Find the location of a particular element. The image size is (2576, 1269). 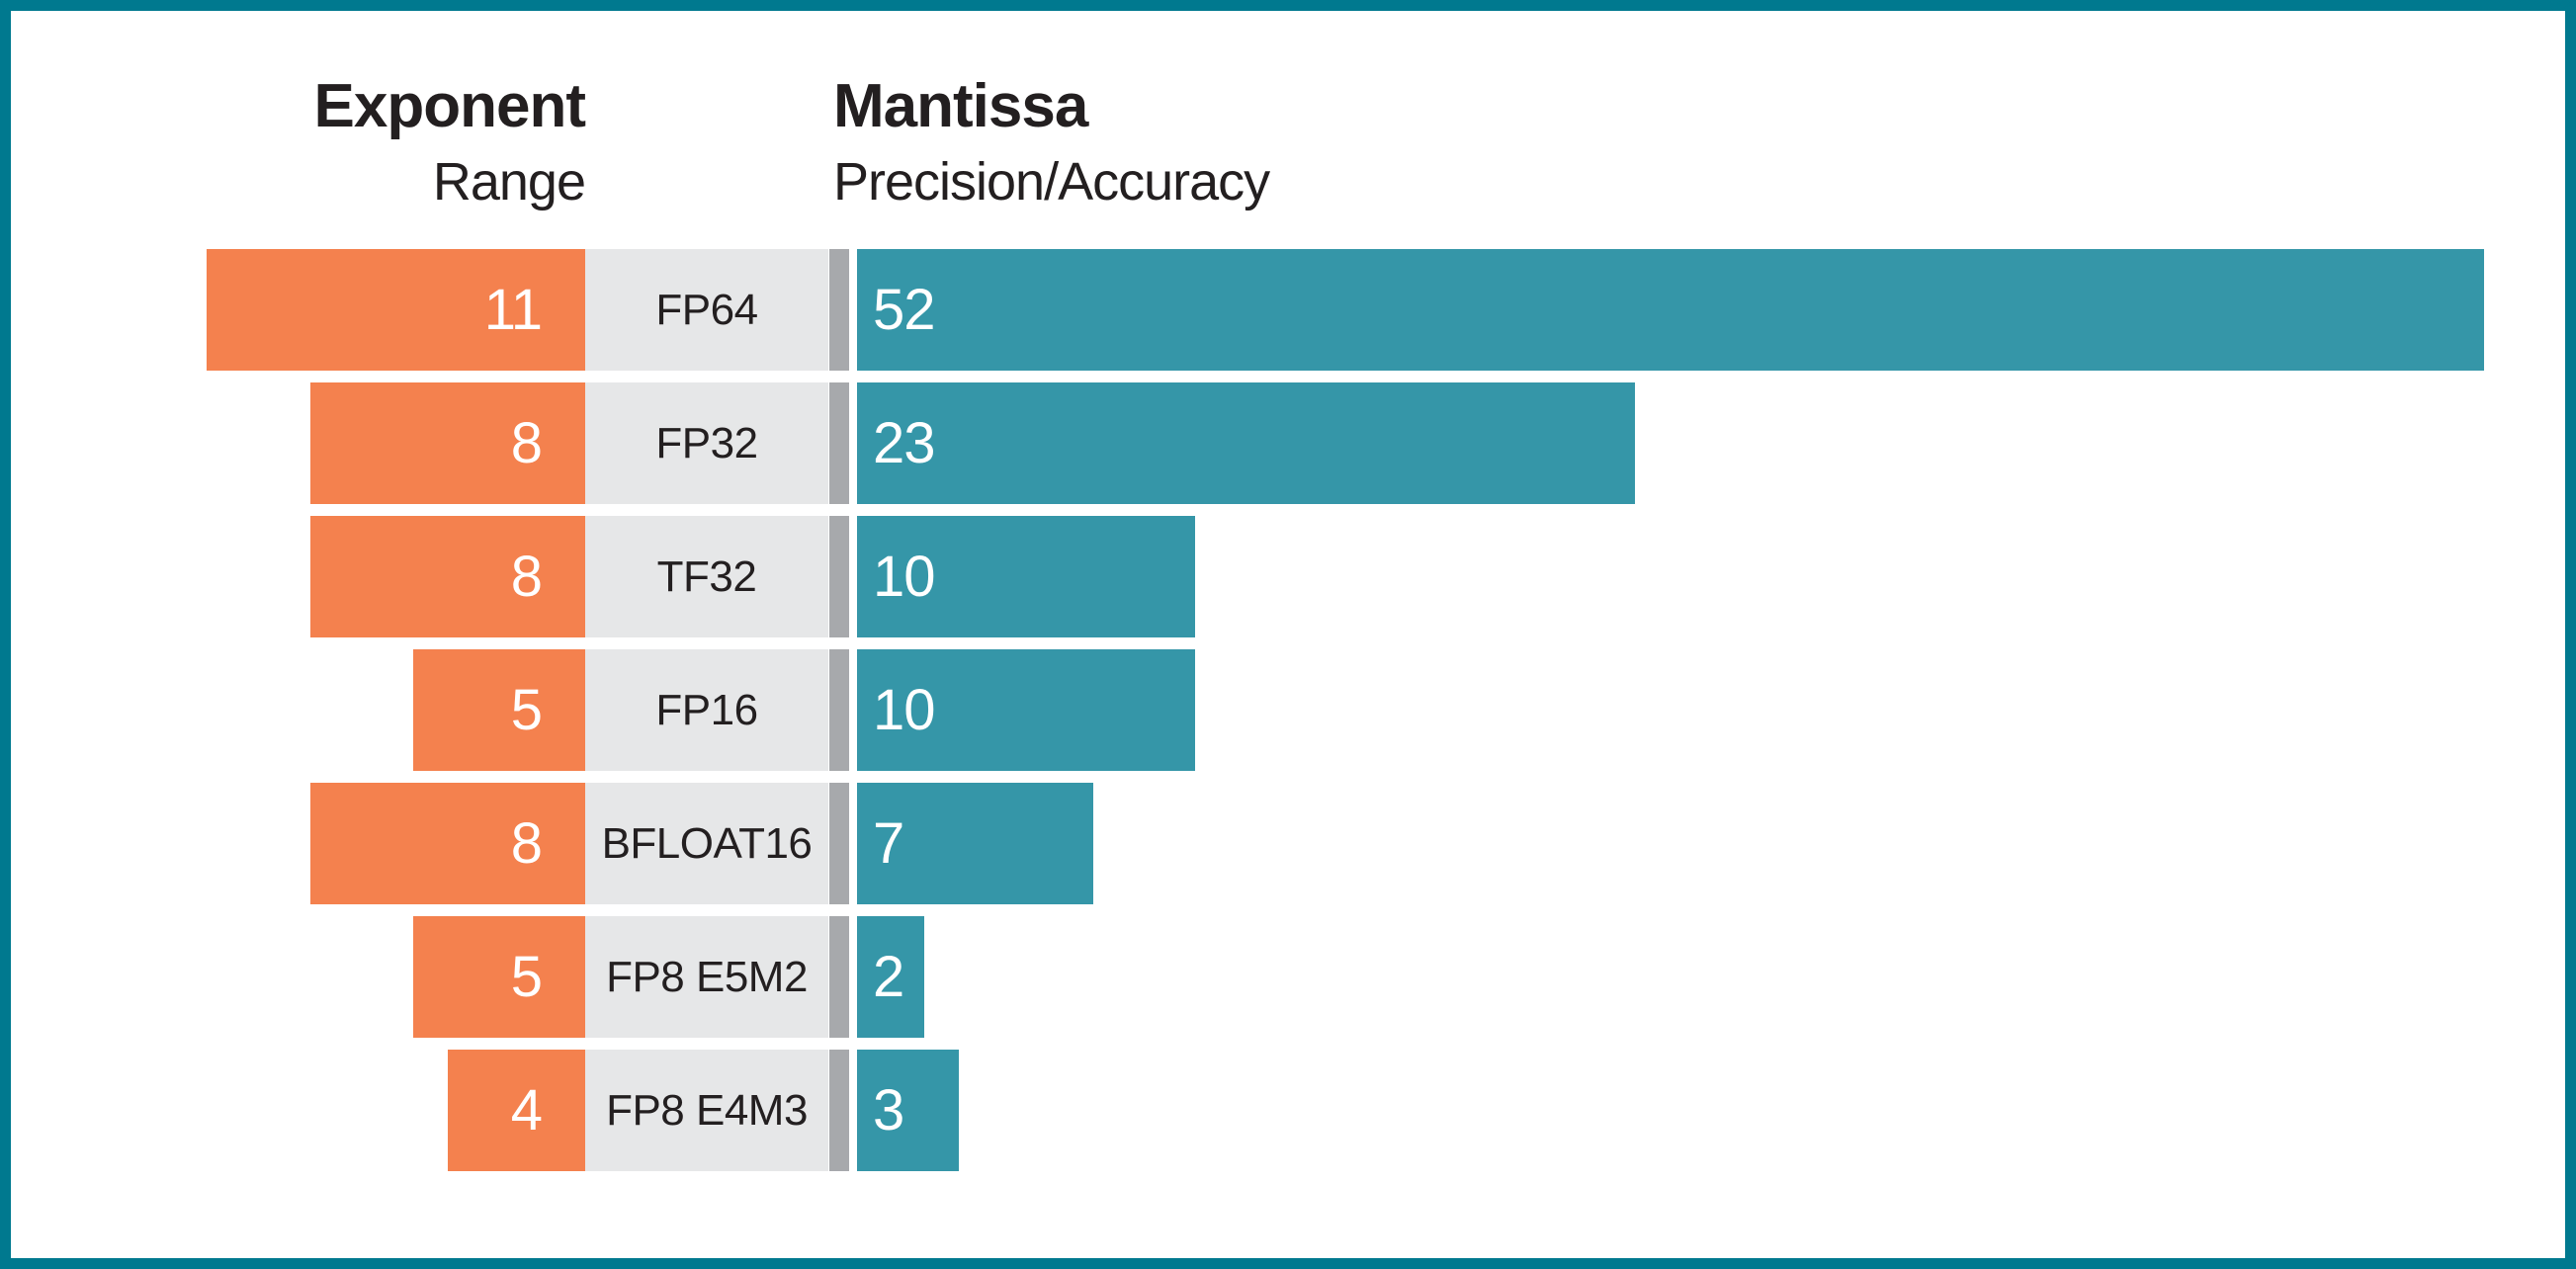

mantissa-bits-value: 2 is located at coordinates (888, 976).